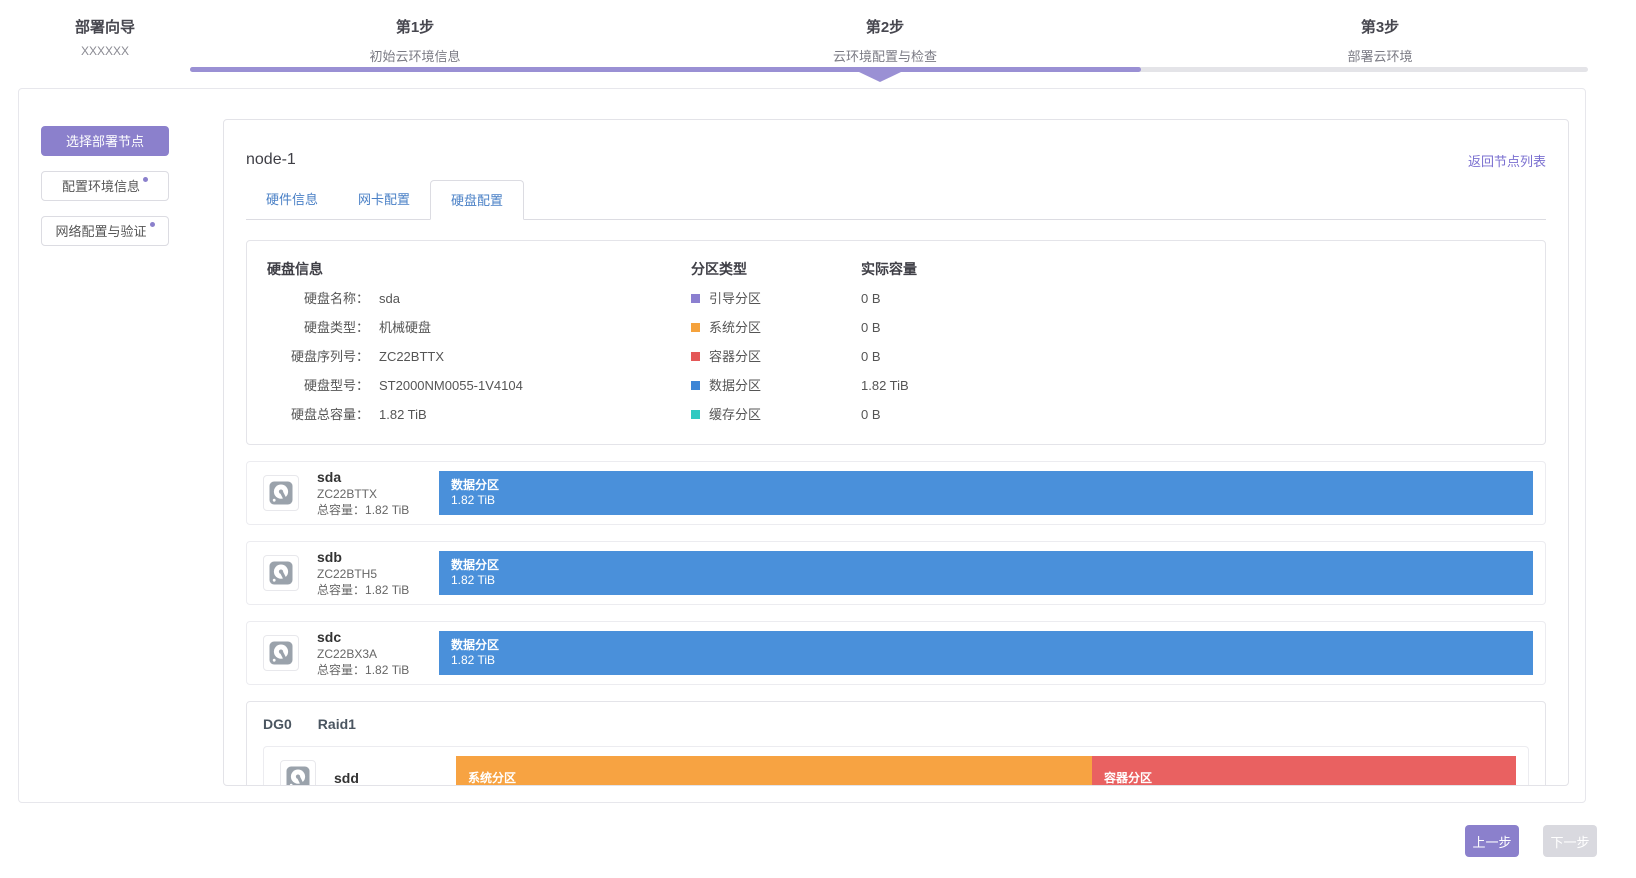 The image size is (1636, 878). I want to click on disk-serial: ZC22BTH5, so click(347, 573).